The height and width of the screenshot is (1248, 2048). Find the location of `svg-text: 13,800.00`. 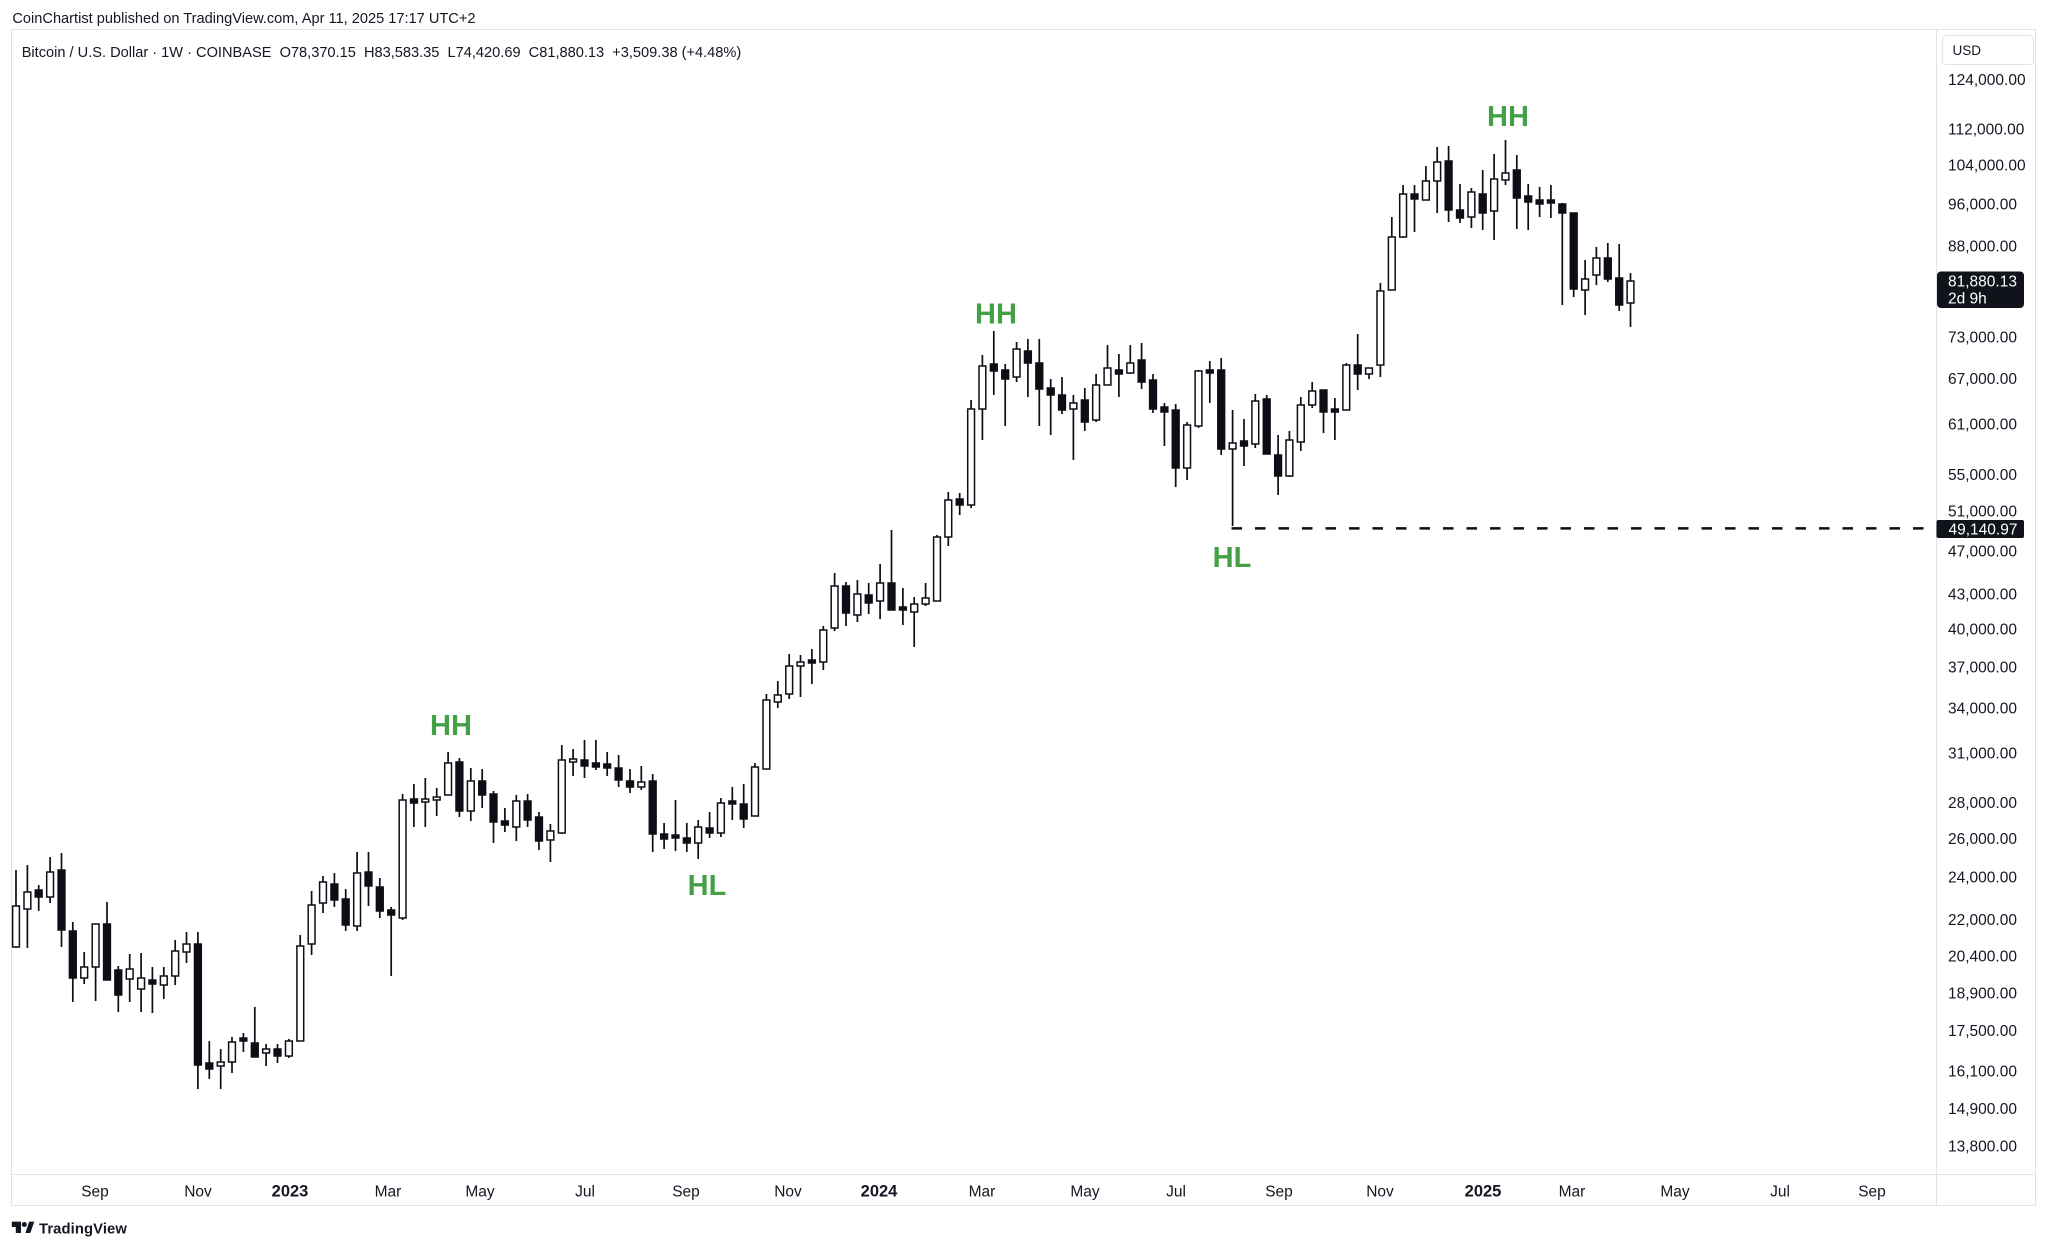

svg-text: 13,800.00 is located at coordinates (1982, 1146).